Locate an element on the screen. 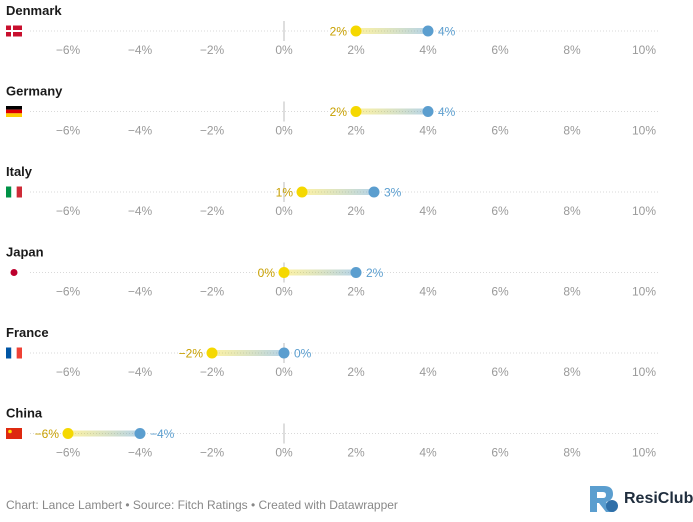 Image resolution: width=693 pixels, height=522 pixels. end-value-label: 0% is located at coordinates (303, 354).